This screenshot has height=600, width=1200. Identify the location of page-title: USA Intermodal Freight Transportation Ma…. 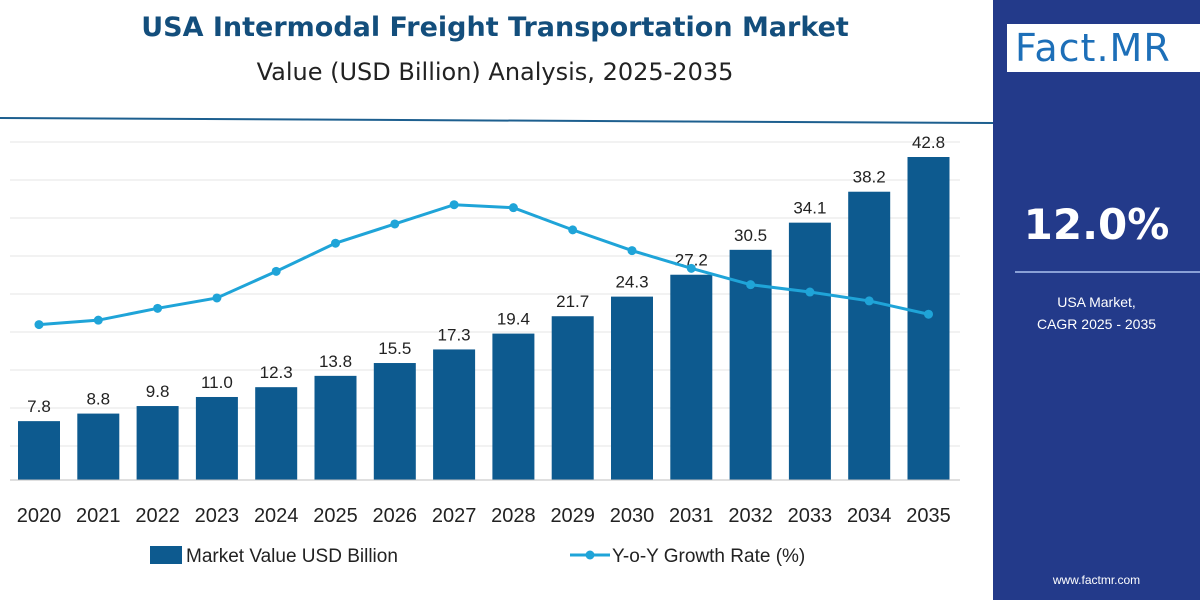
(495, 27).